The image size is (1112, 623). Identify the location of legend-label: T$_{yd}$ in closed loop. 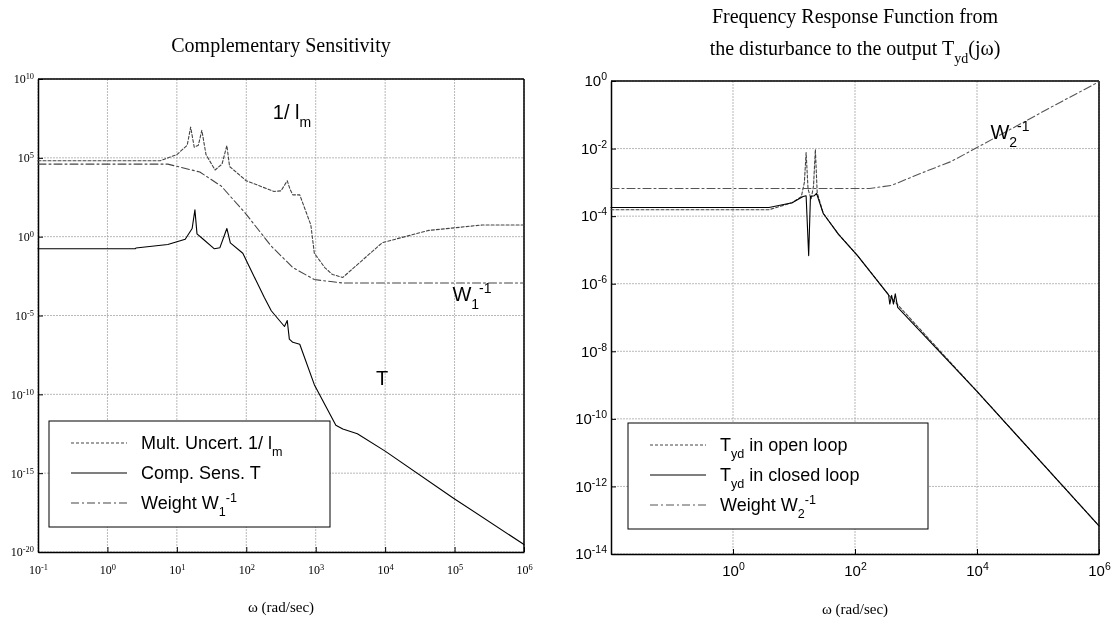
(790, 478).